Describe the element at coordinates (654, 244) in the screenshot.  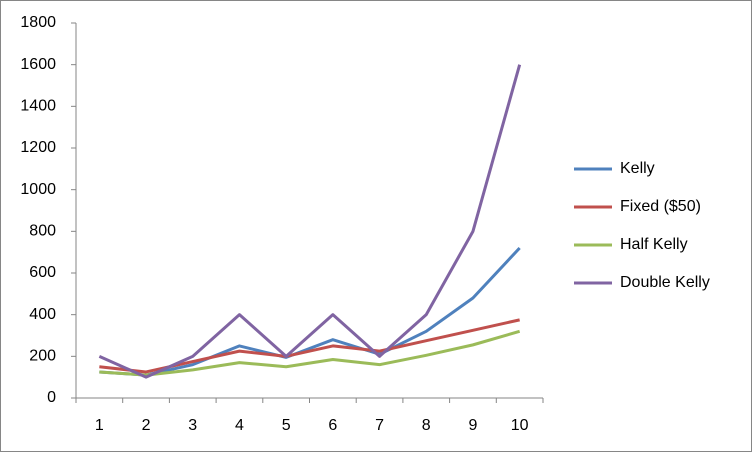
I see `legend-label: Half Kelly` at that location.